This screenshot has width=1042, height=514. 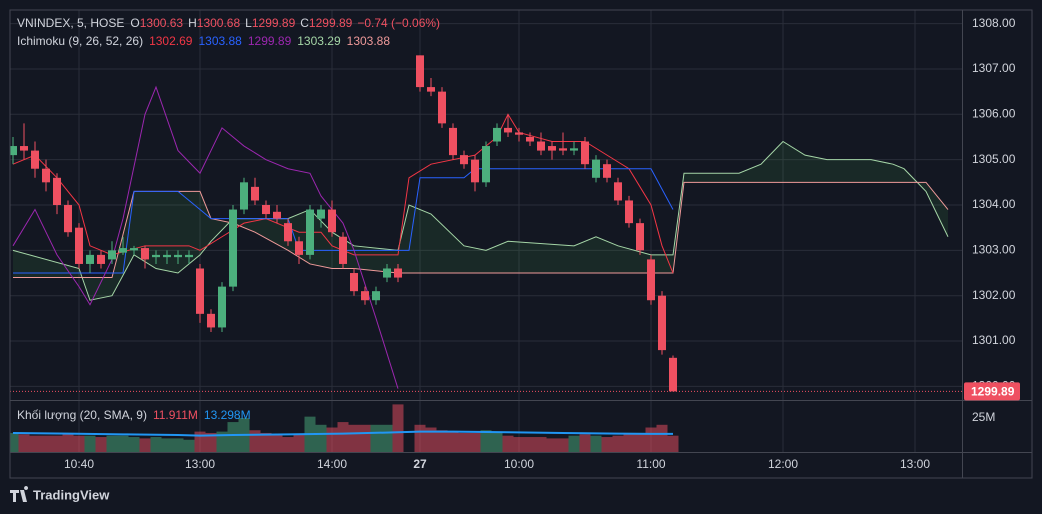 What do you see at coordinates (175, 415) in the screenshot?
I see `volume-value: 11.911M` at bounding box center [175, 415].